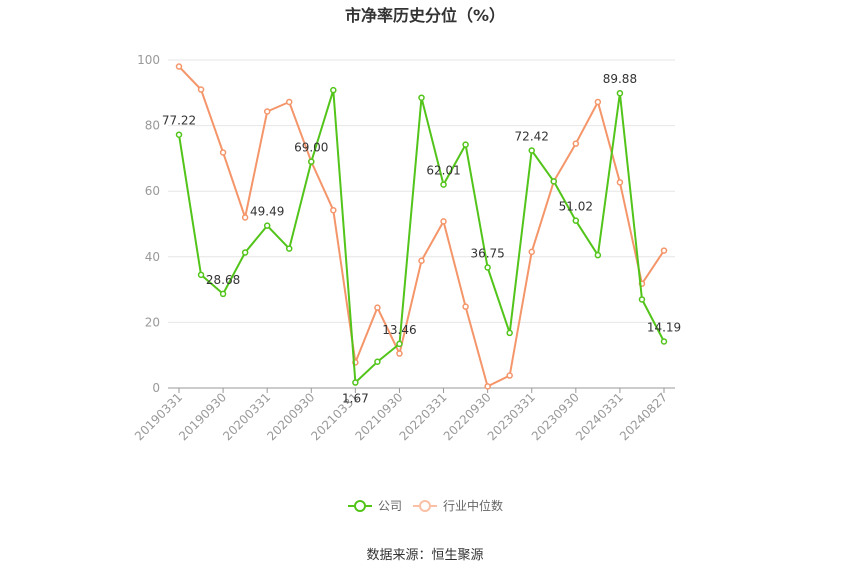 The height and width of the screenshot is (575, 850). Describe the element at coordinates (532, 136) in the screenshot. I see `data-label: 72.42` at that location.